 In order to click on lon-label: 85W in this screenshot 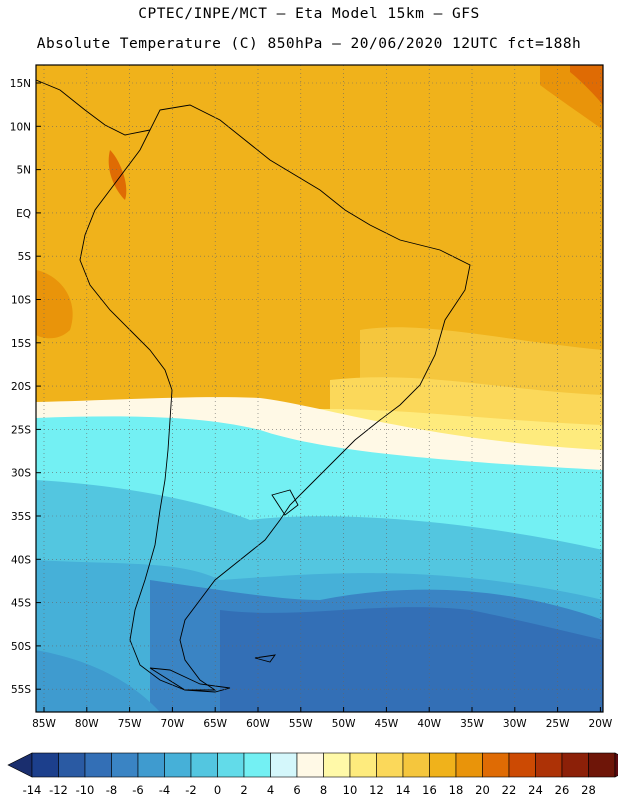, I will do `click(44, 724)`.